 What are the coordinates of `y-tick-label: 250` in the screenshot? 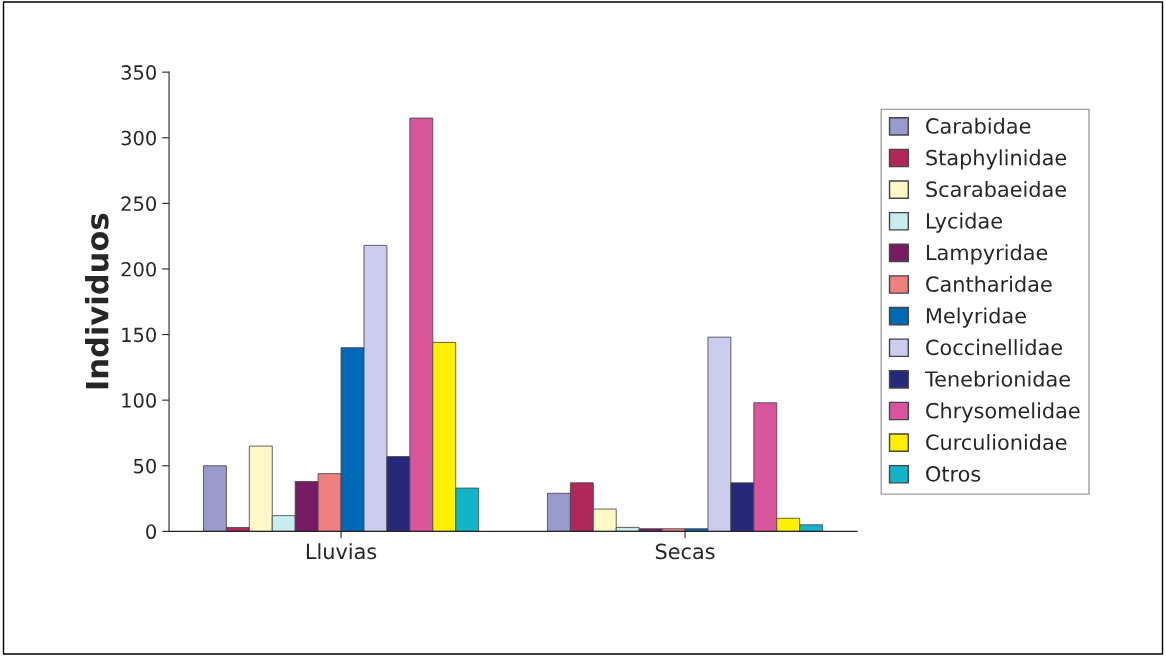 It's located at (138, 204).